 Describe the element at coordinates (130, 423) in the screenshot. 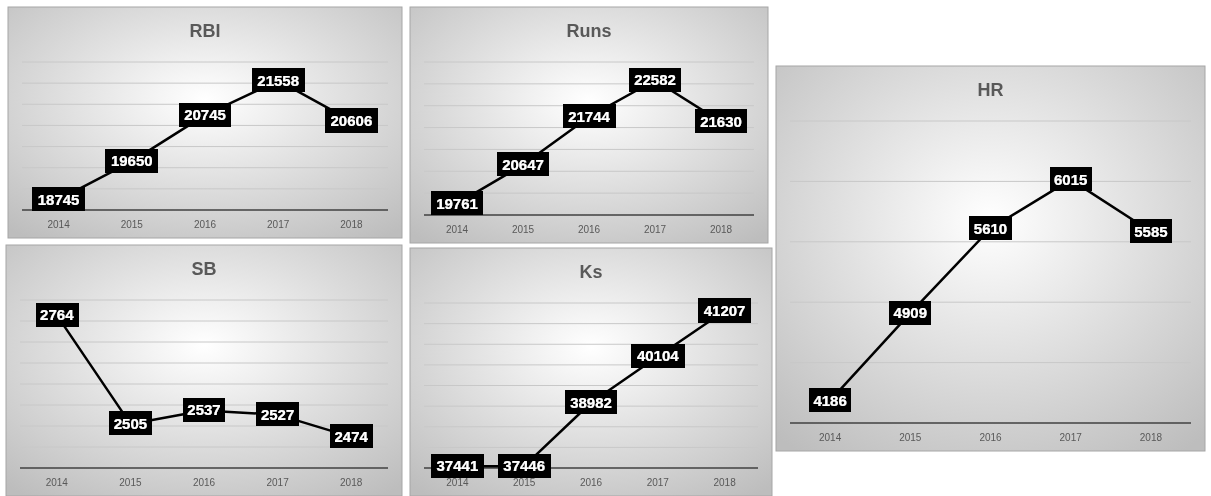

I see `data-label: 2505` at that location.